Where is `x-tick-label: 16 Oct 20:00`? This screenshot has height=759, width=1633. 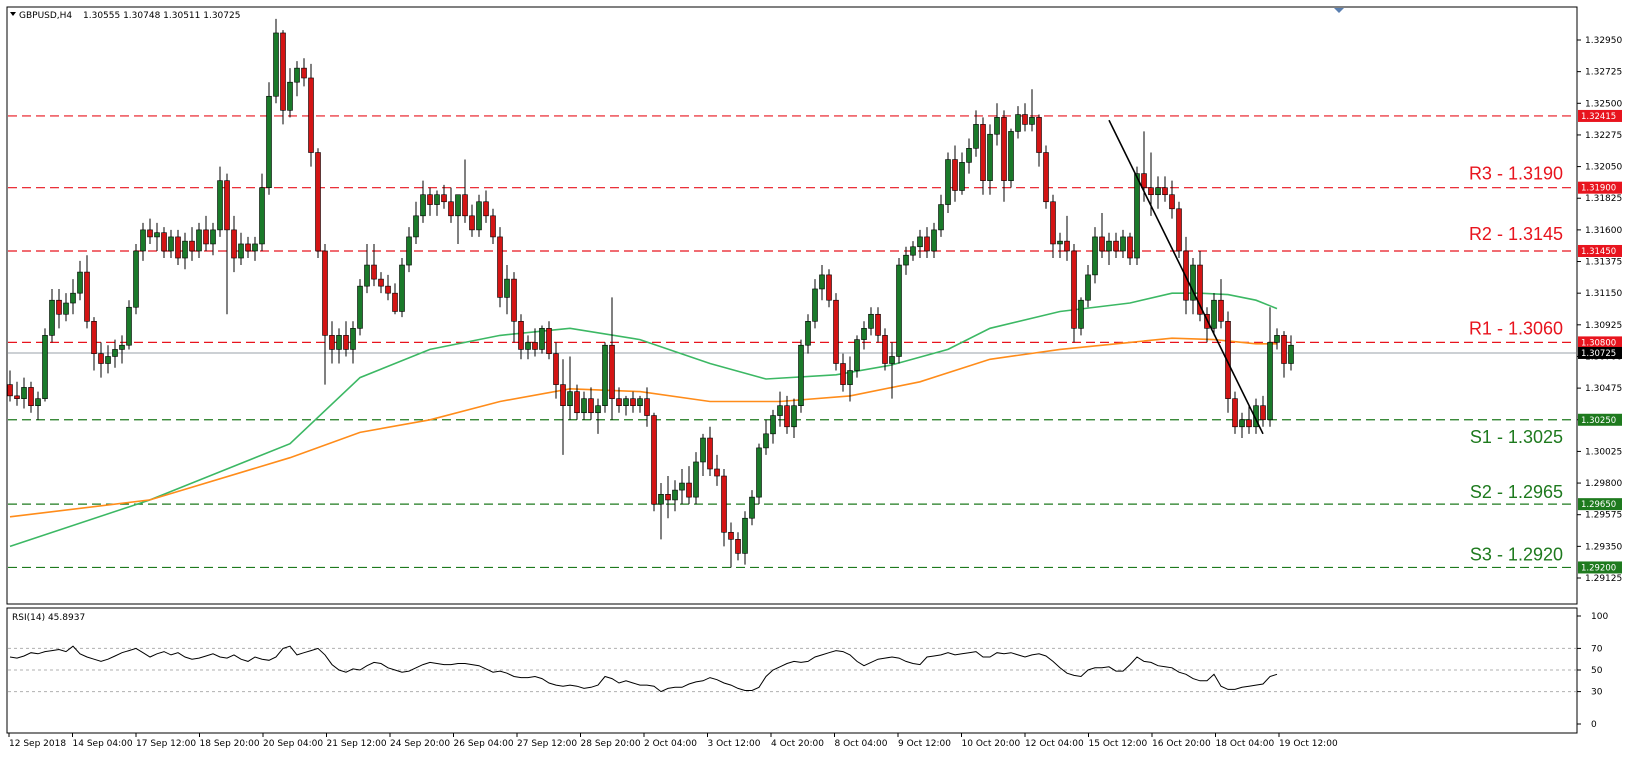 x-tick-label: 16 Oct 20:00 is located at coordinates (1181, 744).